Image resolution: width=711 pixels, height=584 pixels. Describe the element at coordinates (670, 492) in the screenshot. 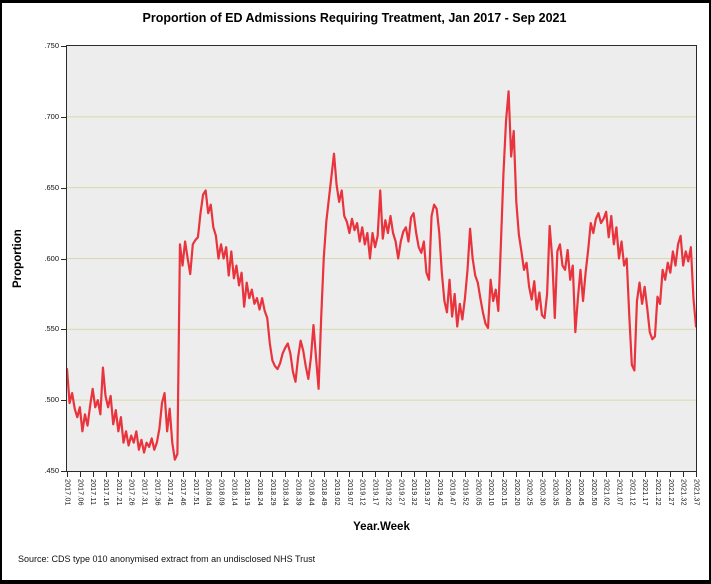

I see `x-tick-label: 2021.27` at that location.